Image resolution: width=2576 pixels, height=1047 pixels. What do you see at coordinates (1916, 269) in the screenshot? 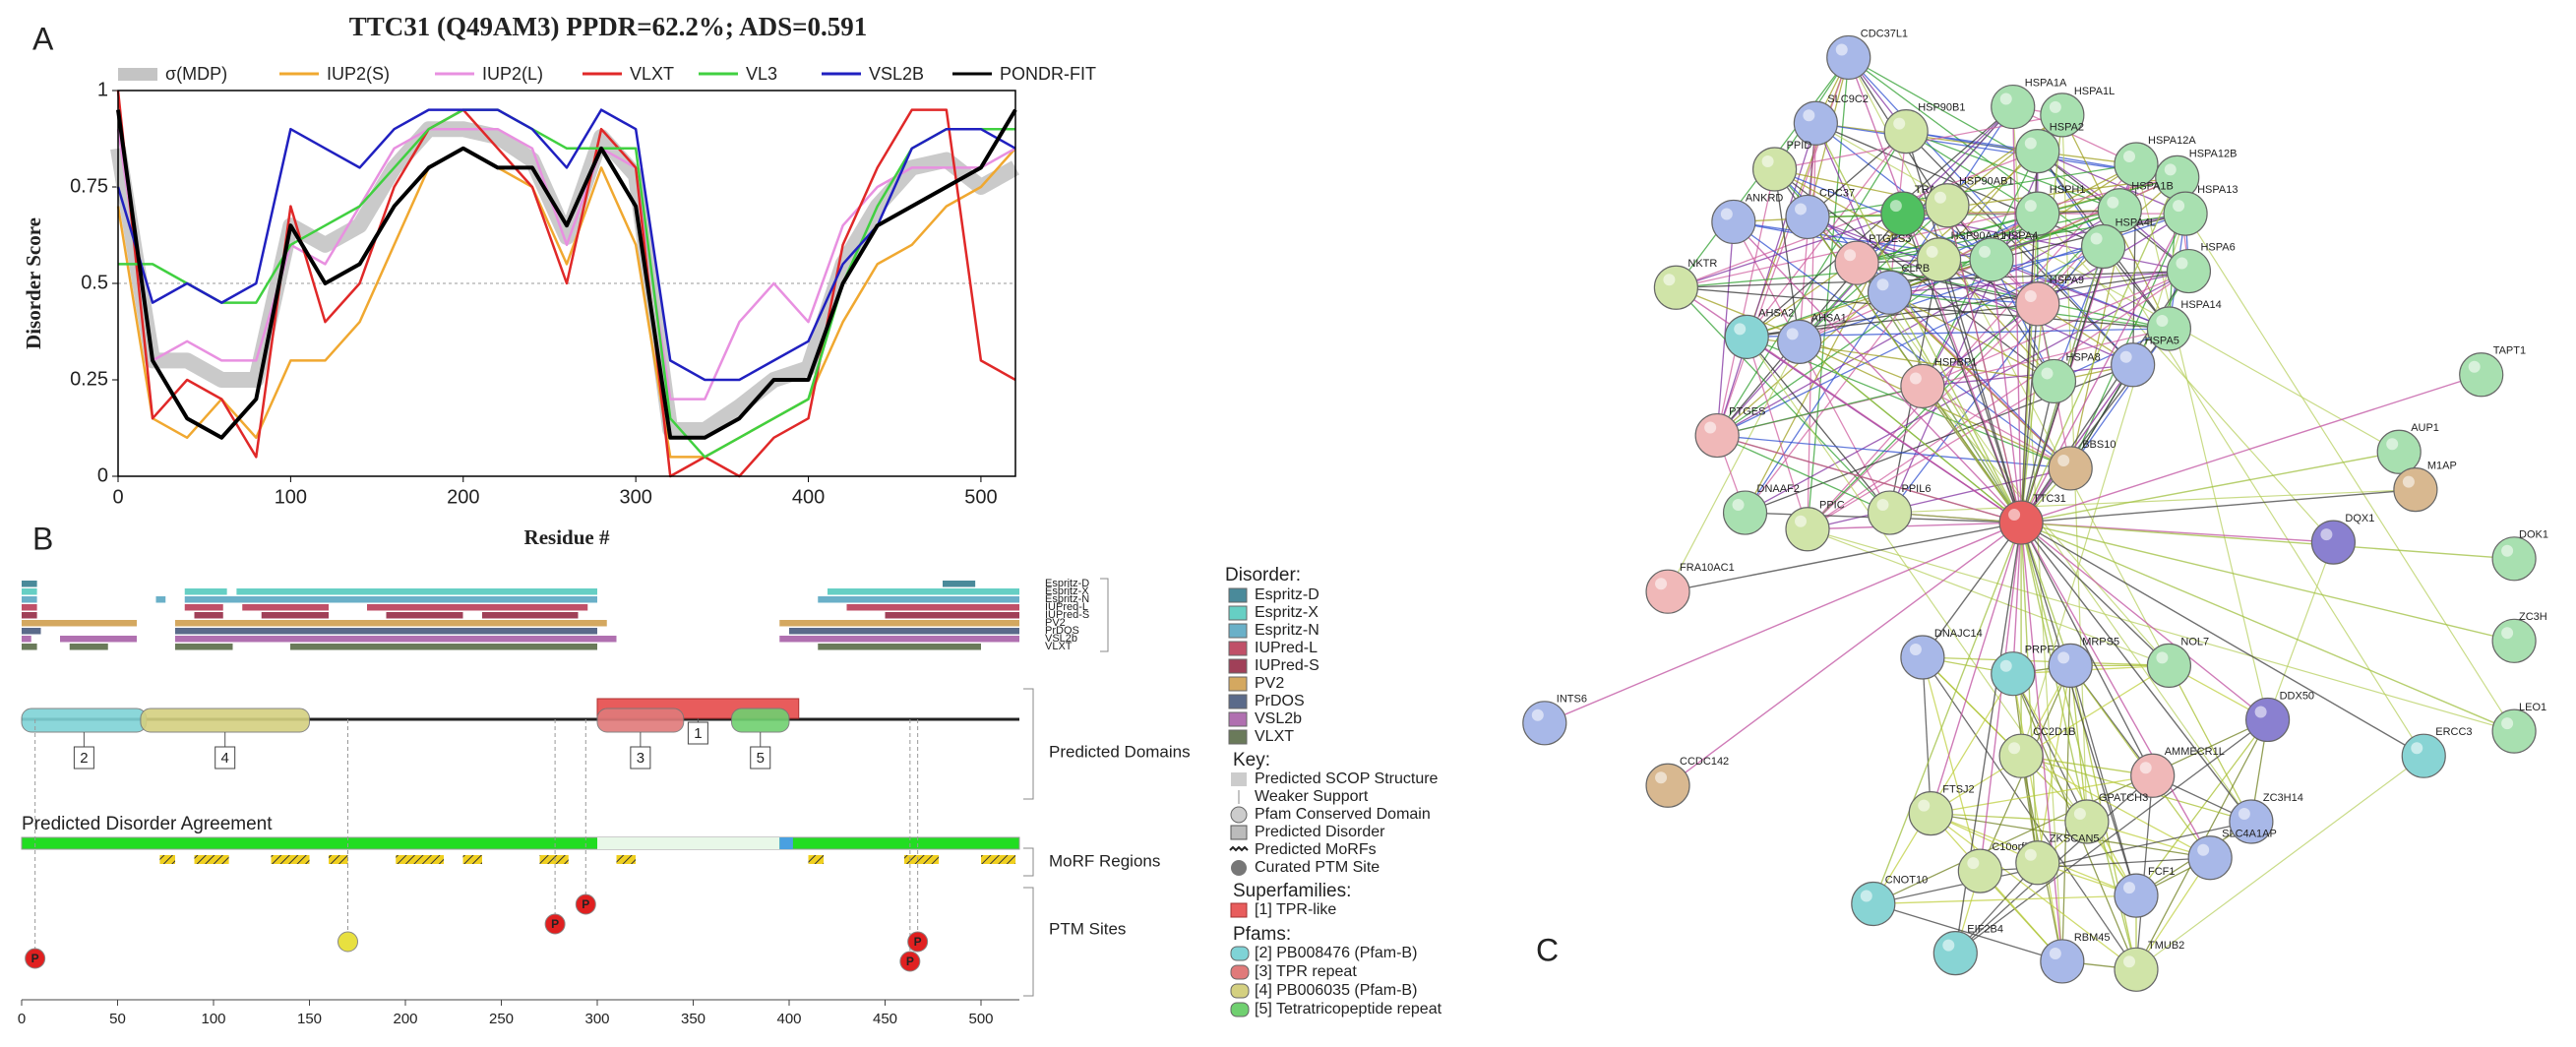
I see `node-label: CLPB` at bounding box center [1916, 269].